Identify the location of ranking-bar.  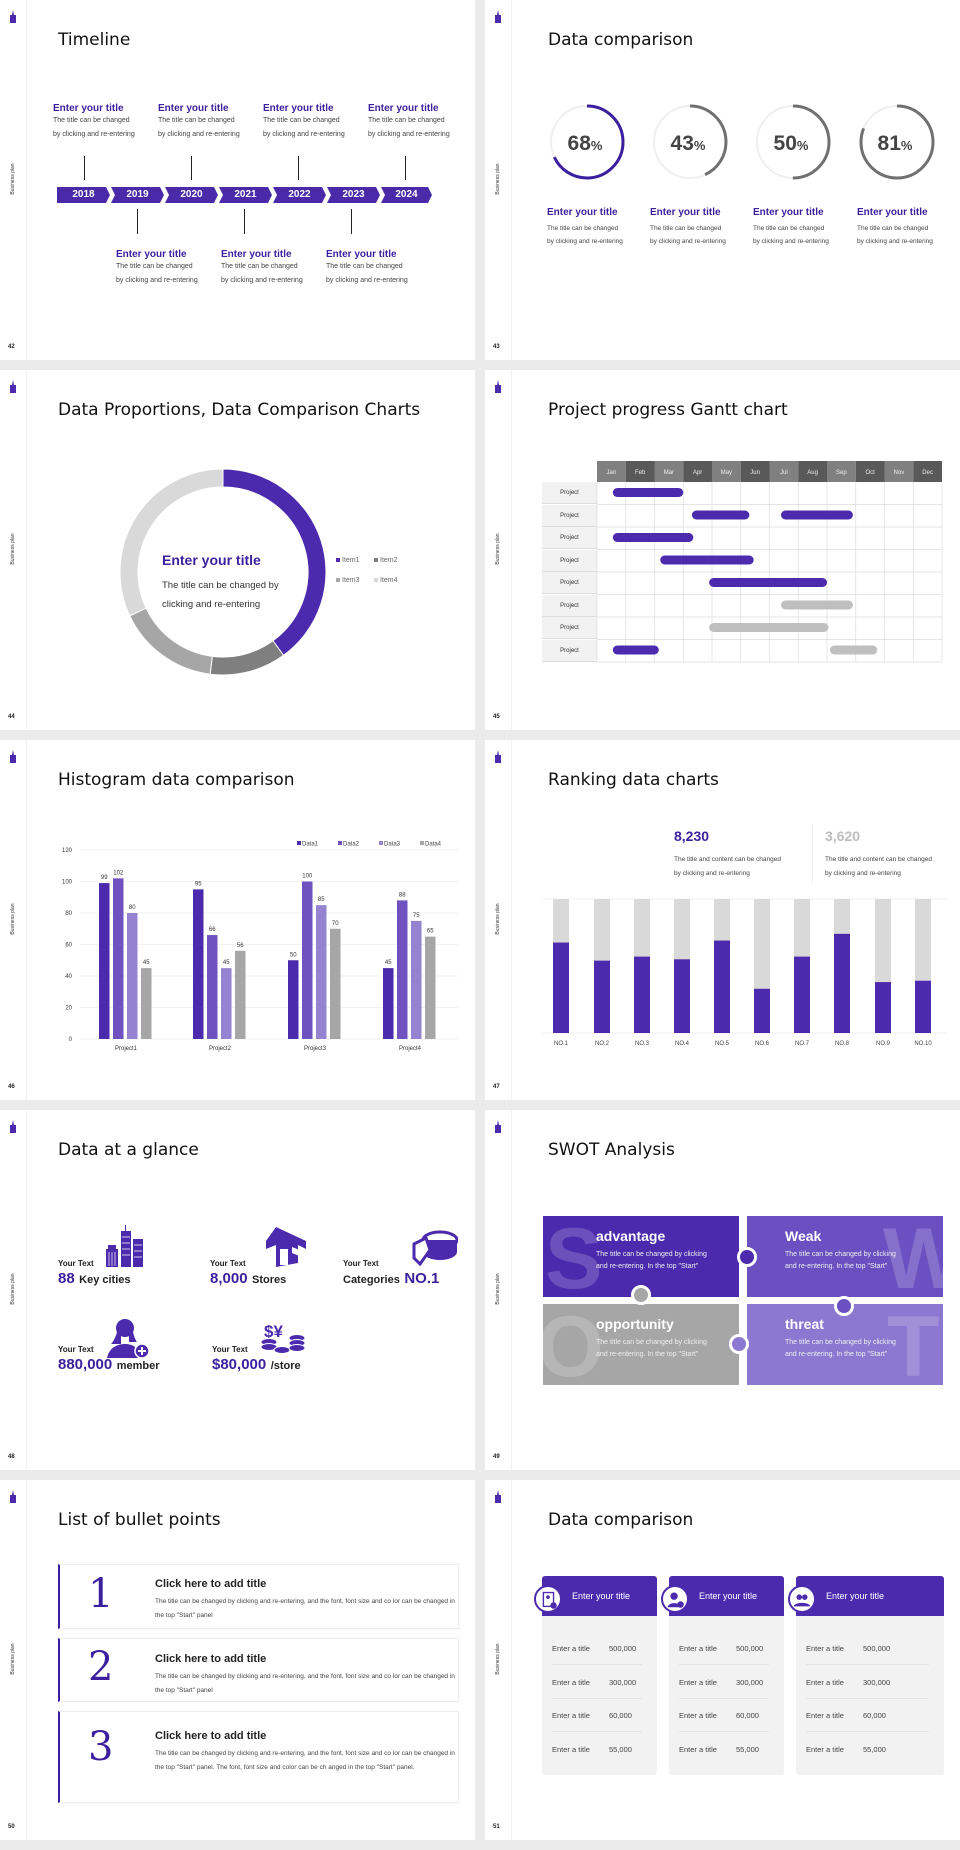
(842, 983).